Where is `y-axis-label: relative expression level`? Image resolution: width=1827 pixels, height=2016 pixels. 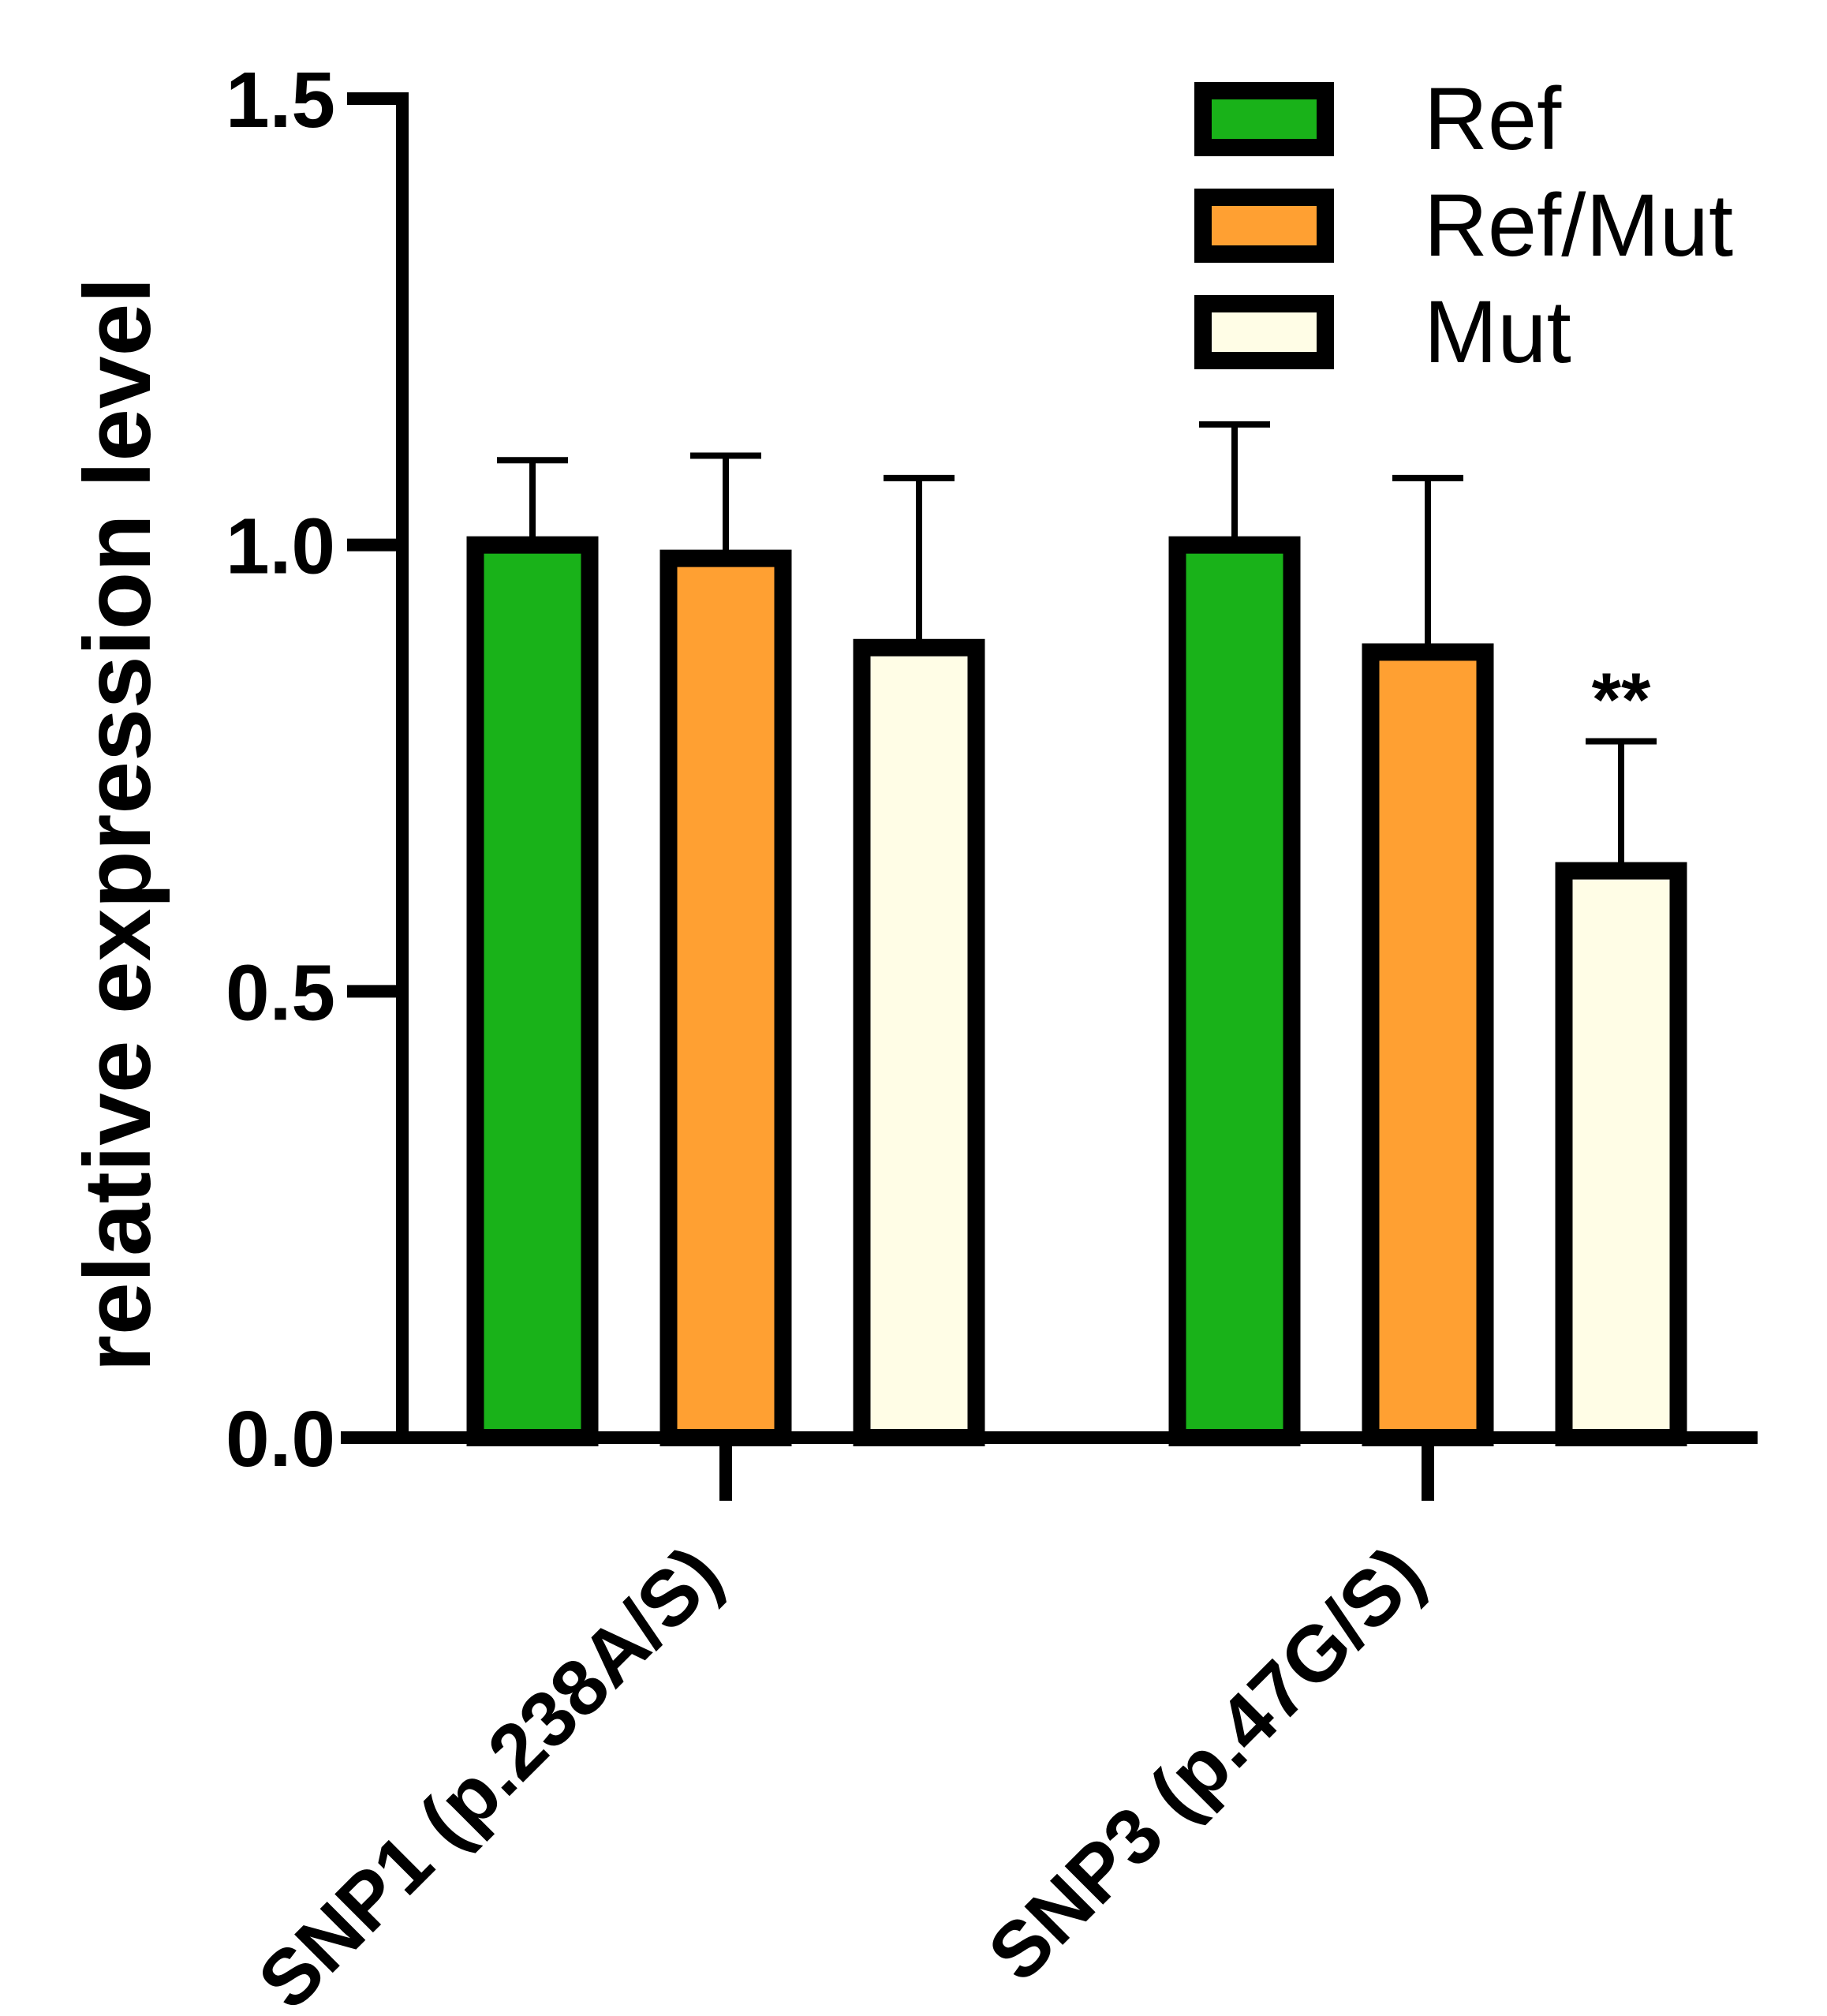
y-axis-label: relative expression level is located at coordinates (117, 824).